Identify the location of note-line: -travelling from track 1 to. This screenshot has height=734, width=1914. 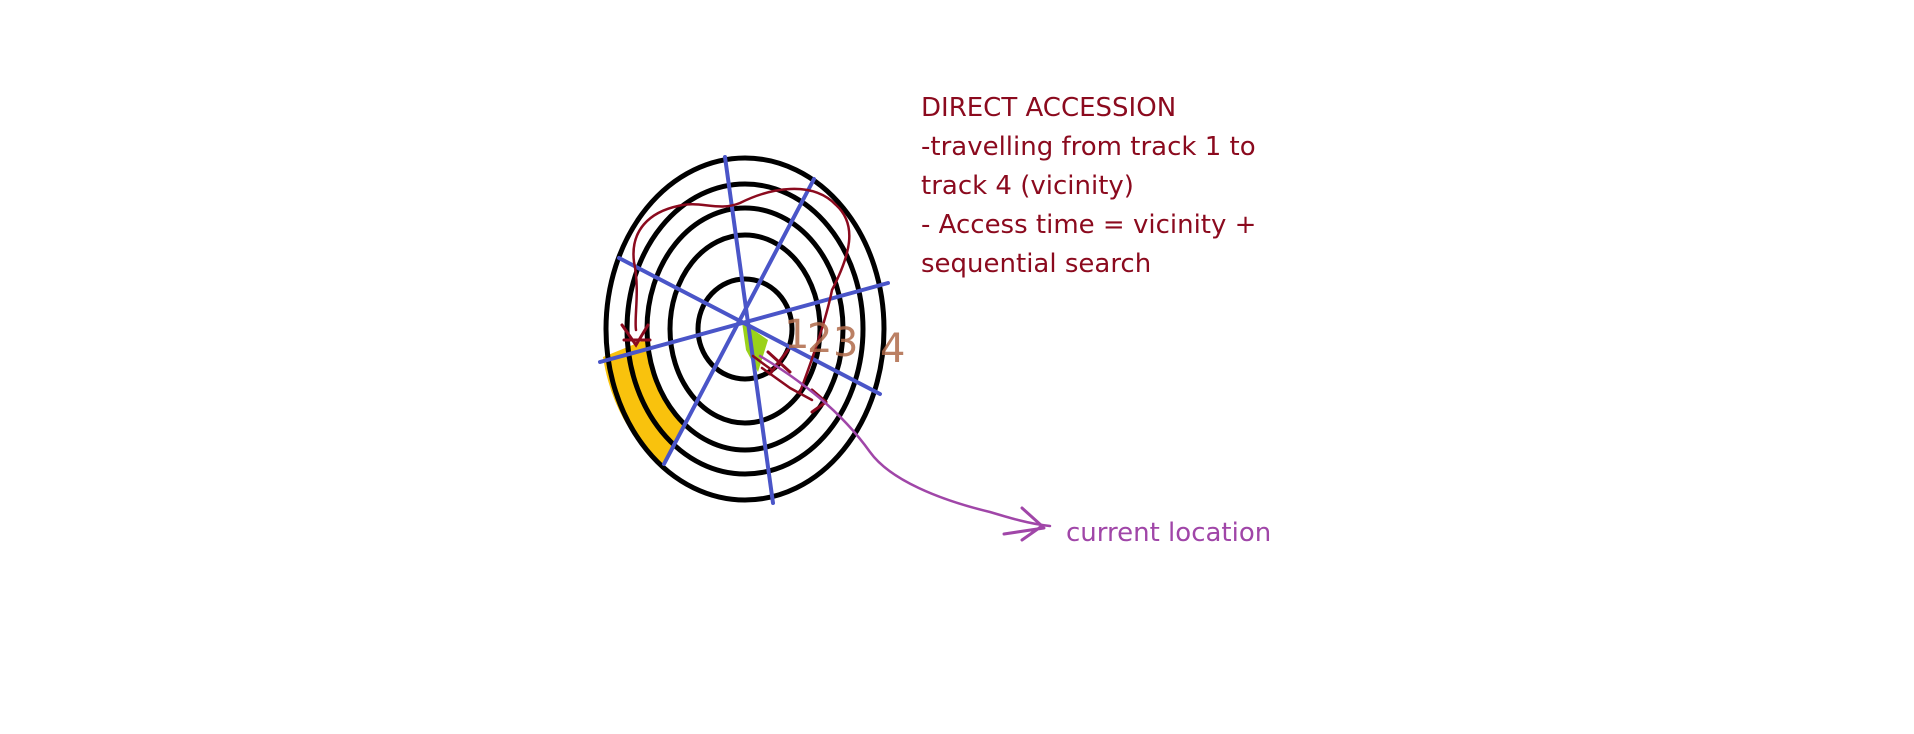
(1088, 147).